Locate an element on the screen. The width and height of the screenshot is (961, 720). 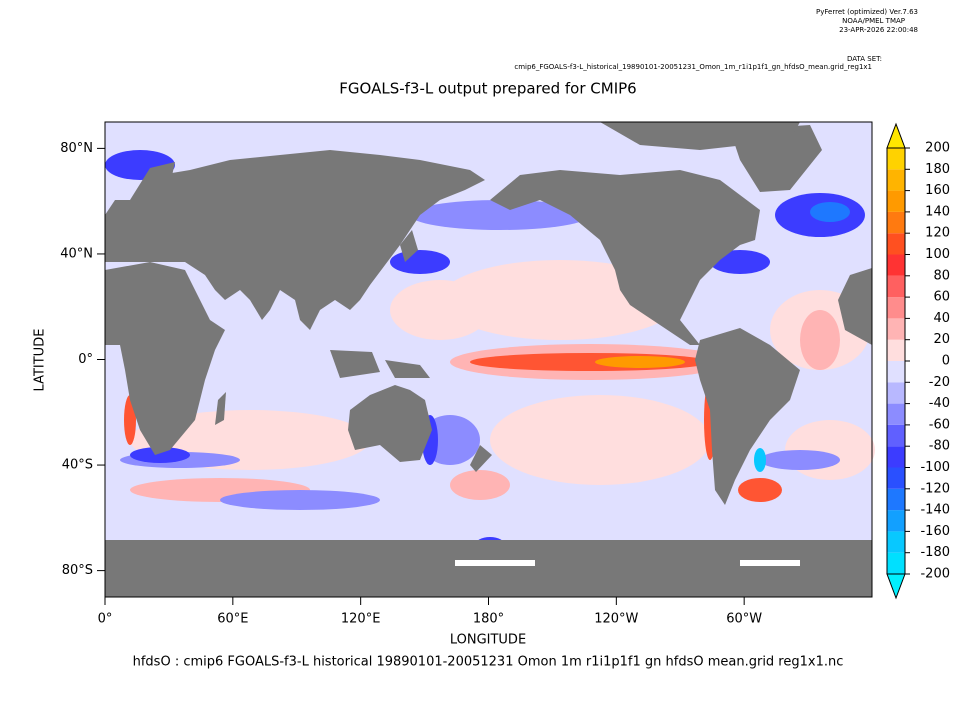
y-tick-label: 80°N is located at coordinates (76, 148).